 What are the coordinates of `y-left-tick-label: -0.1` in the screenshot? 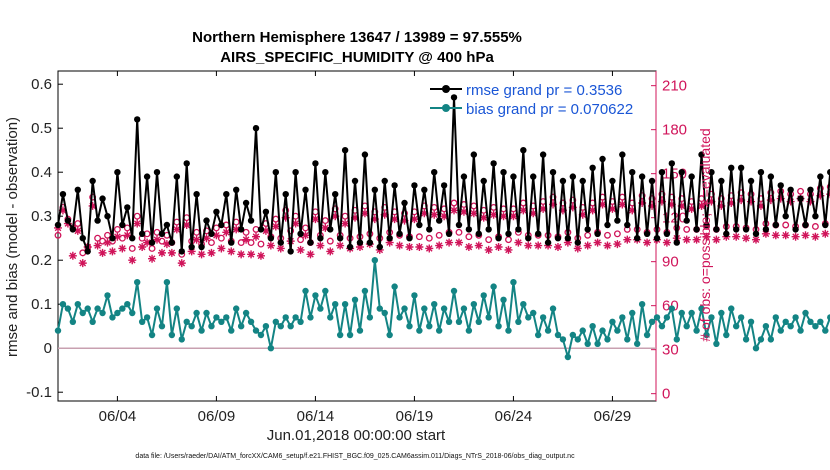 It's located at (39, 392).